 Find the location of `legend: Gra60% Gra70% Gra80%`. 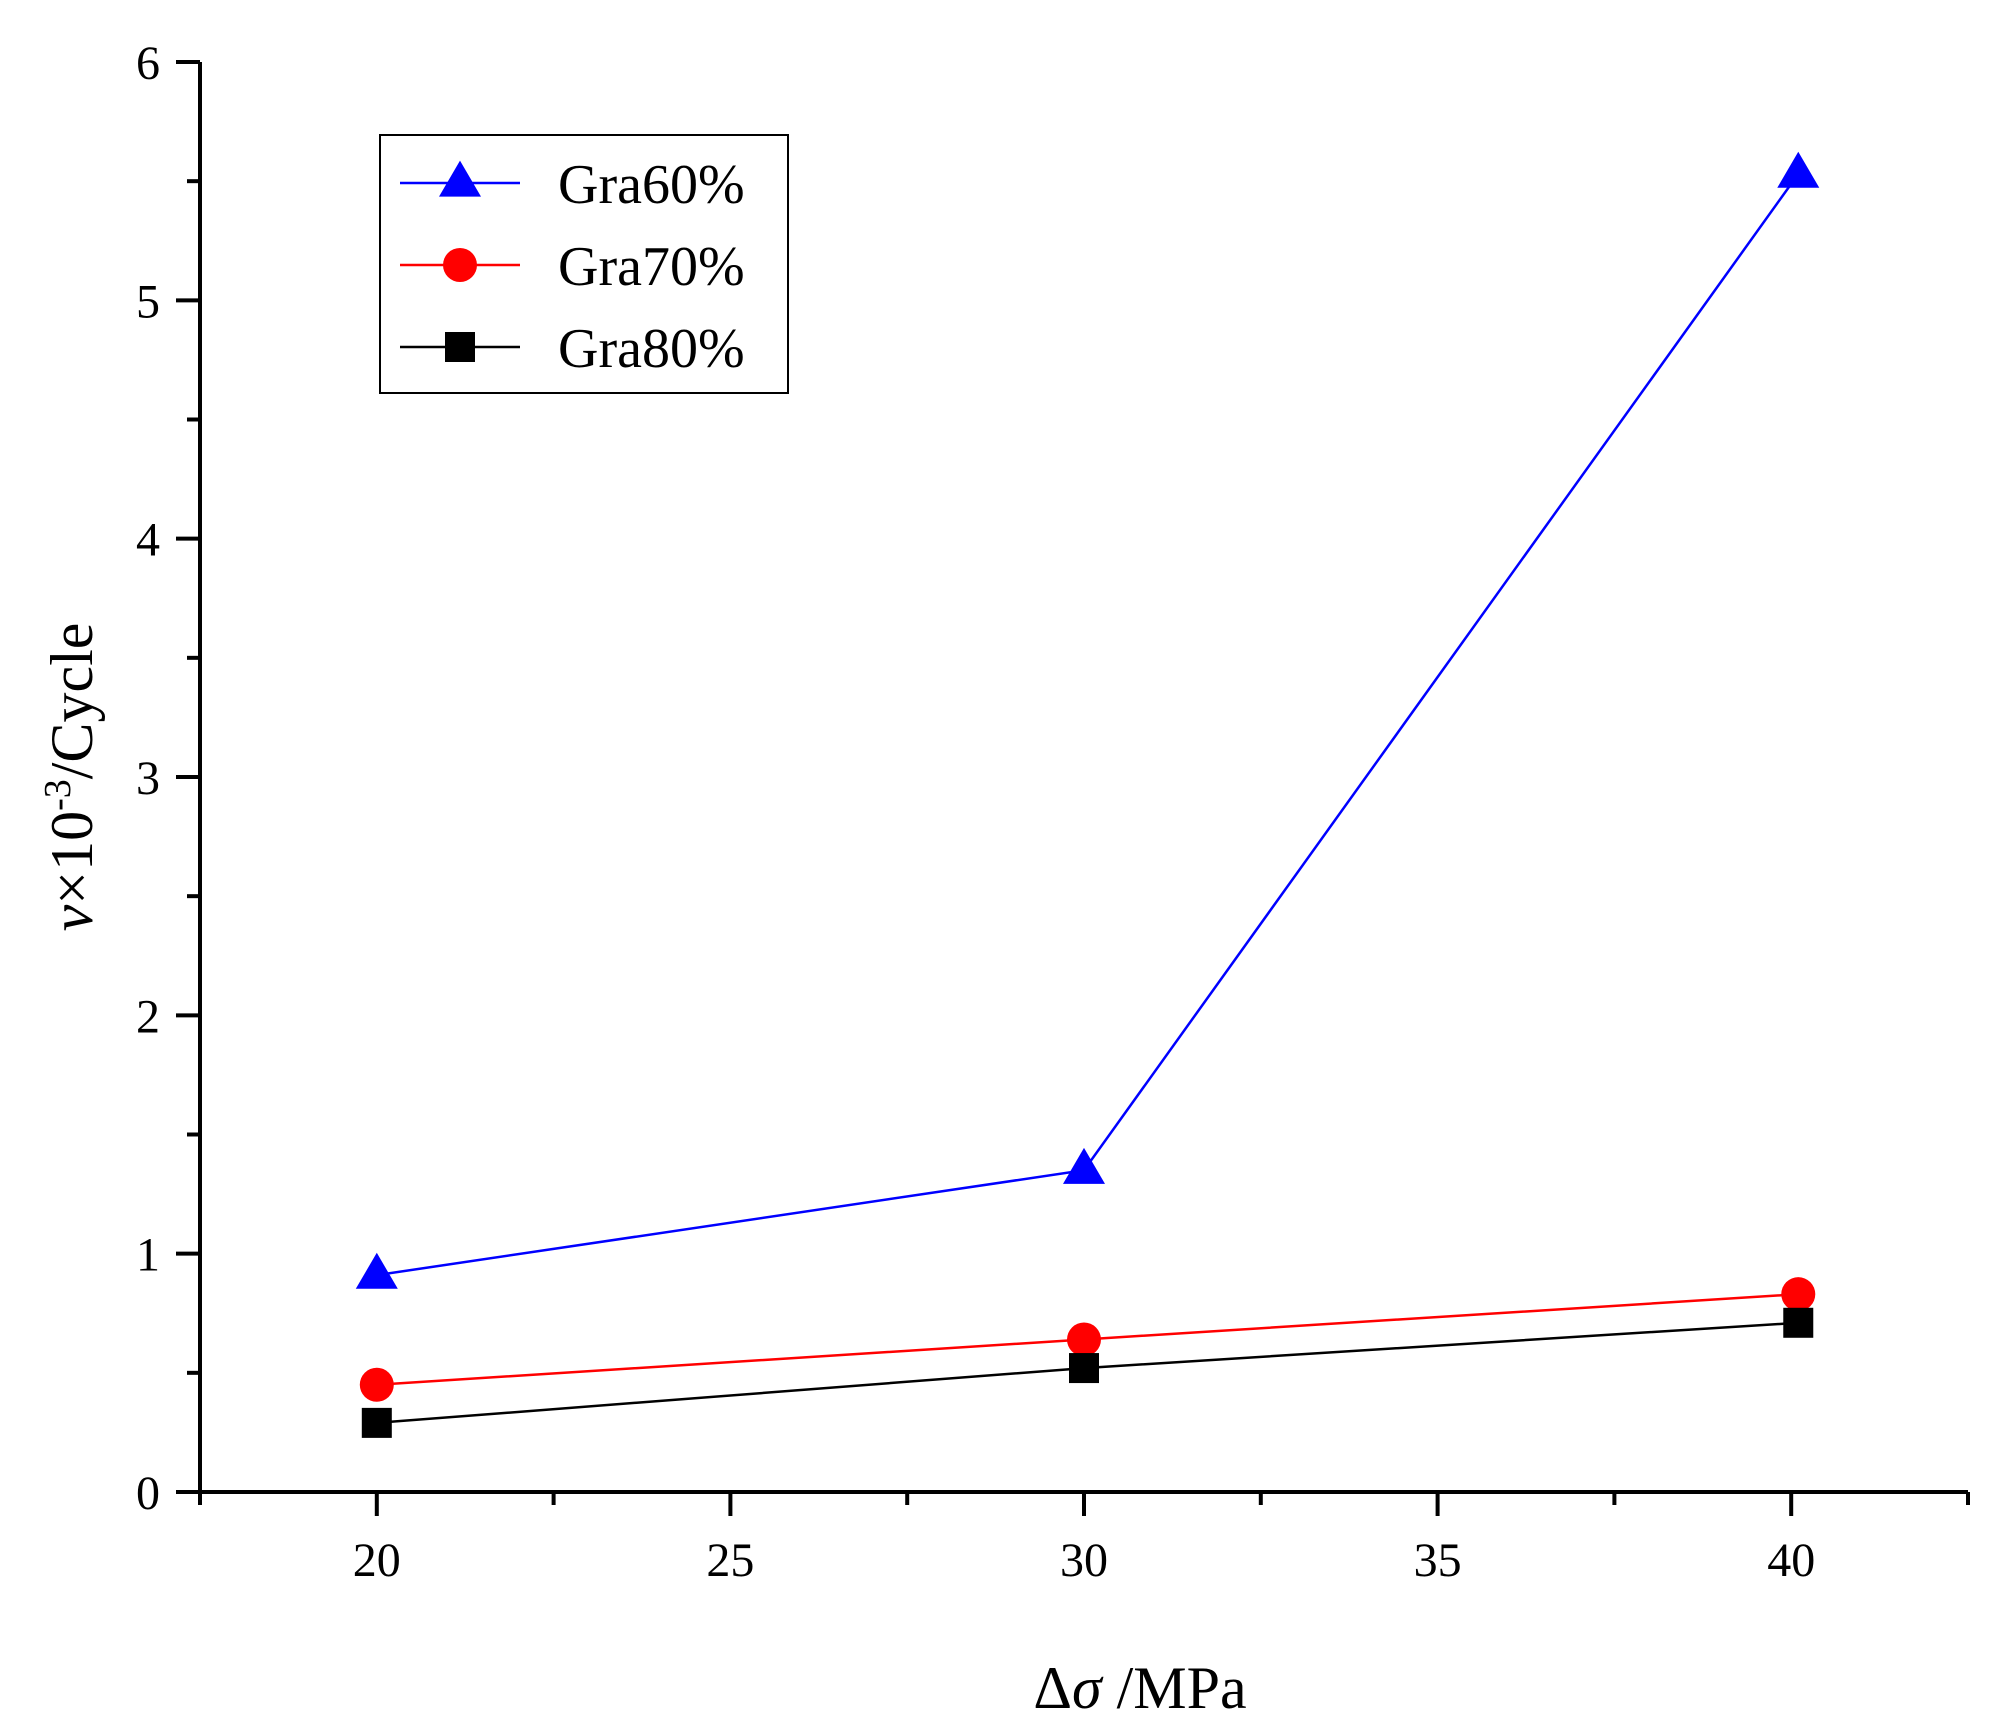

legend: Gra60% Gra70% Gra80% is located at coordinates (584, 264).